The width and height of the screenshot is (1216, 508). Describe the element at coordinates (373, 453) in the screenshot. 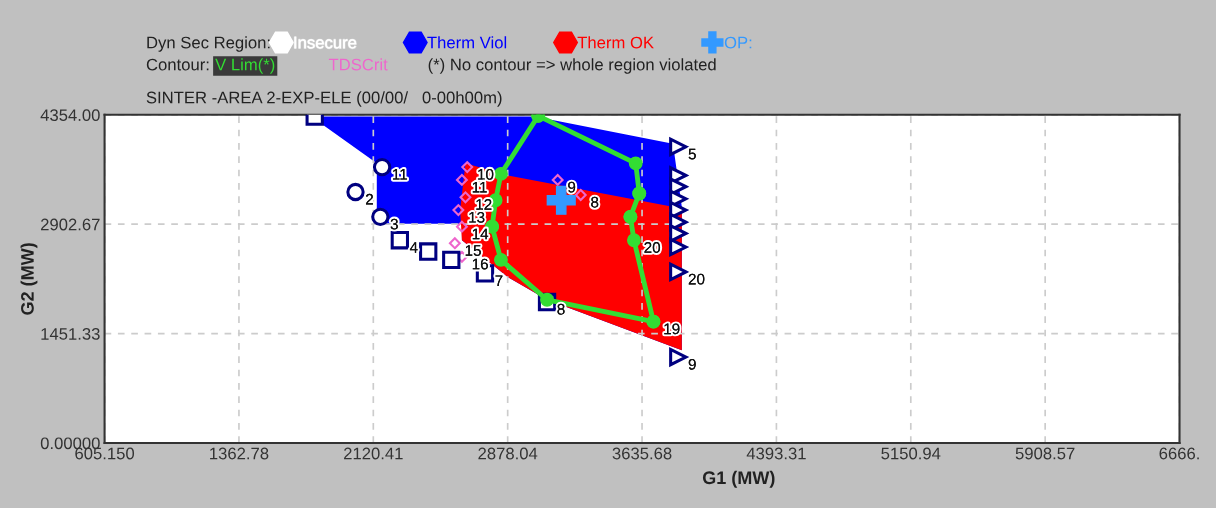

I see `x-tick-label: 2120.41` at that location.